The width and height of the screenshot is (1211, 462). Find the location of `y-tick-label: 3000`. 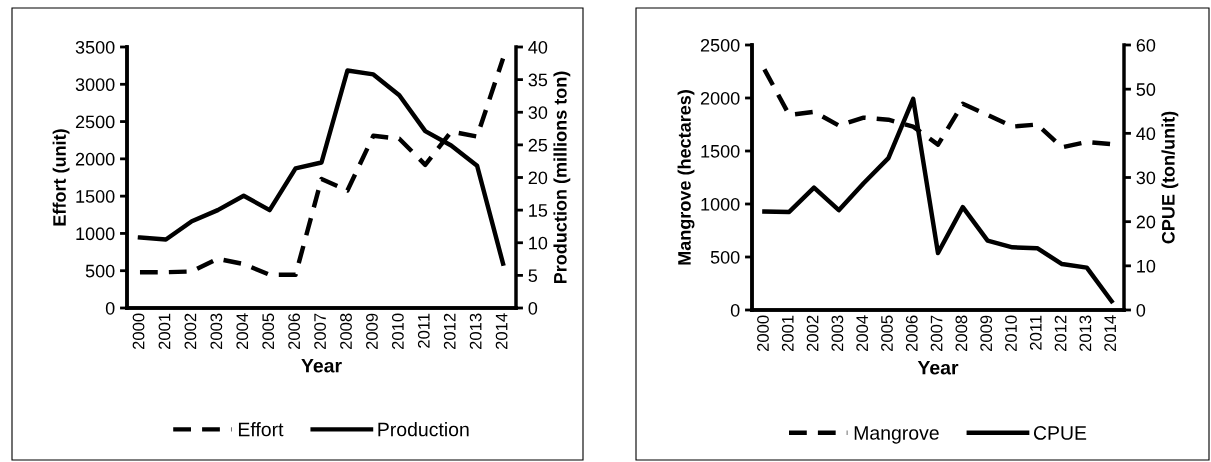

y-tick-label: 3000 is located at coordinates (95, 85).